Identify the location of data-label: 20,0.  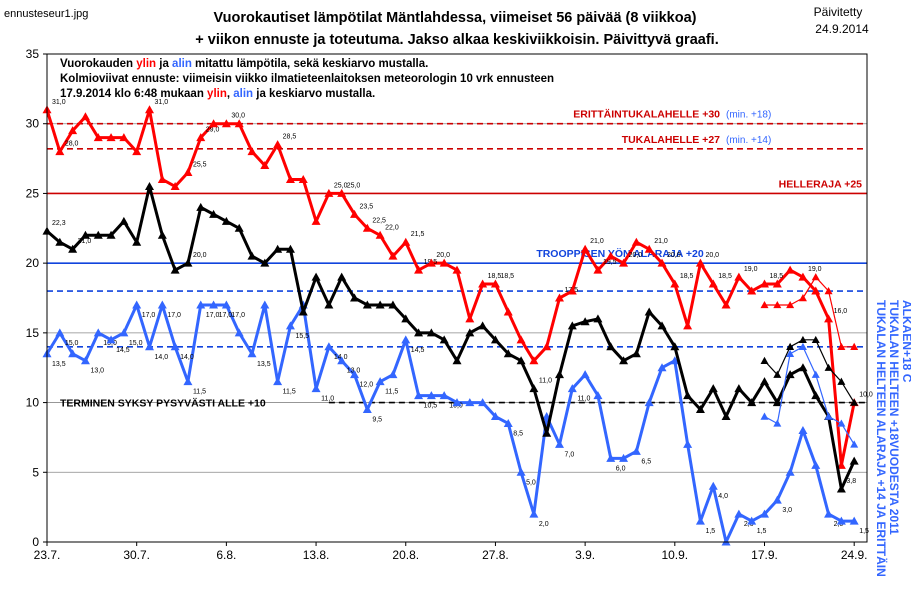
(200, 255).